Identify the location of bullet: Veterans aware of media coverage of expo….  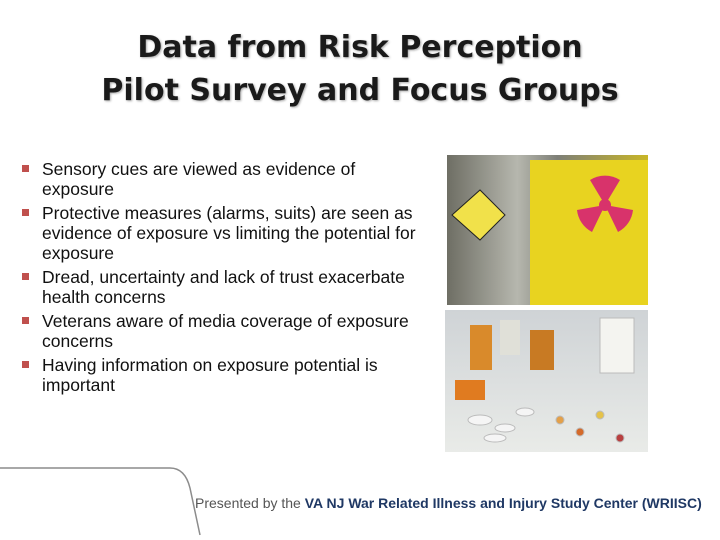
(218, 331).